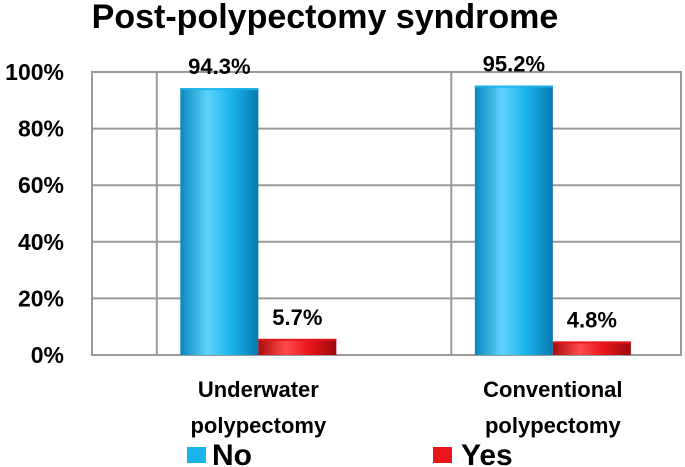  Describe the element at coordinates (514, 64) in the screenshot. I see `data-label: 95.2%` at that location.